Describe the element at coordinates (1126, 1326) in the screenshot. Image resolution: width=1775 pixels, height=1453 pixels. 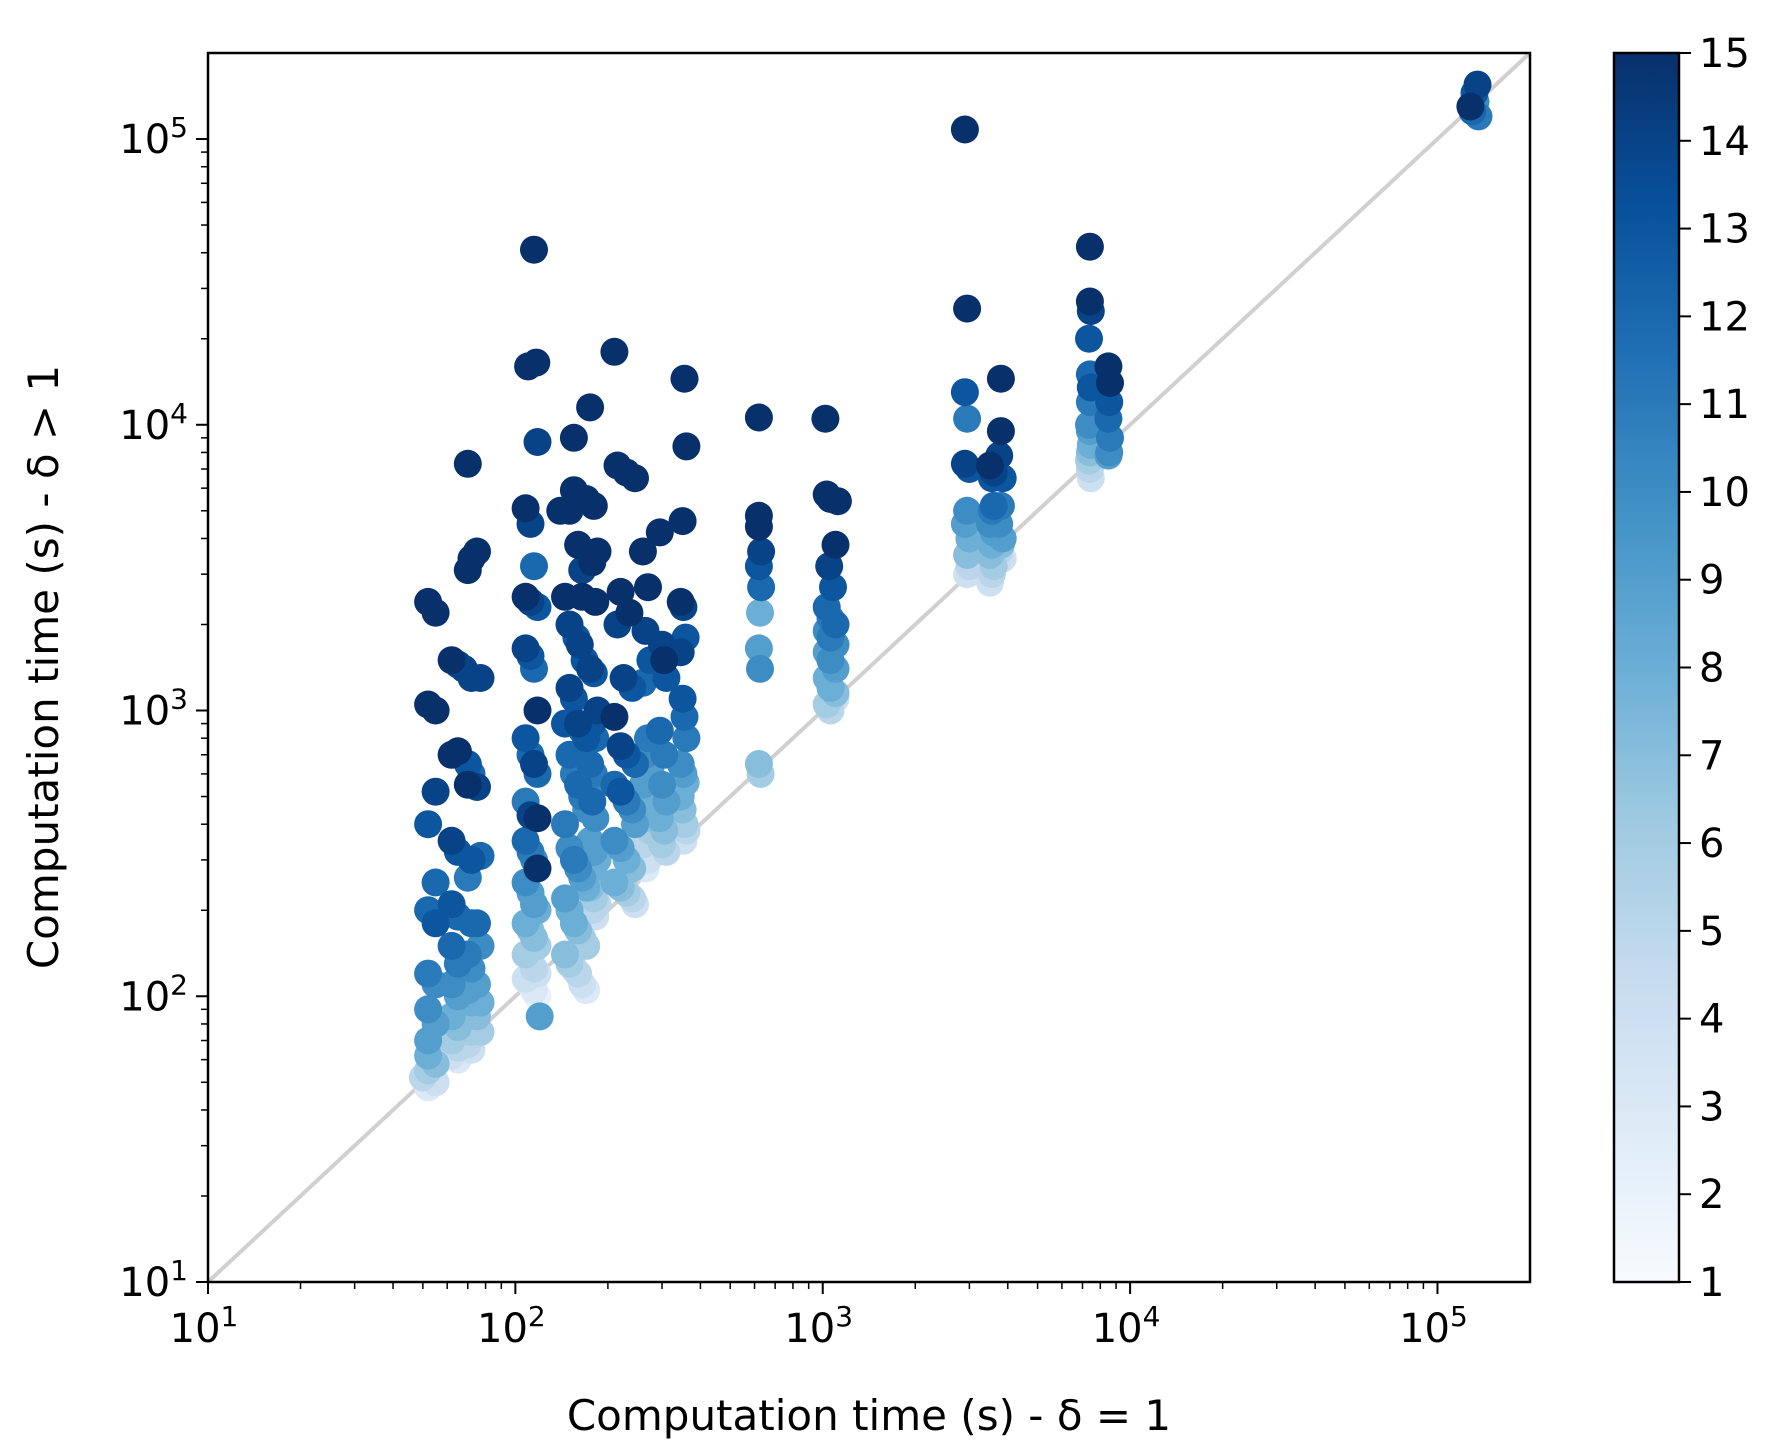
I see `x-tick-label: 10⁴` at that location.